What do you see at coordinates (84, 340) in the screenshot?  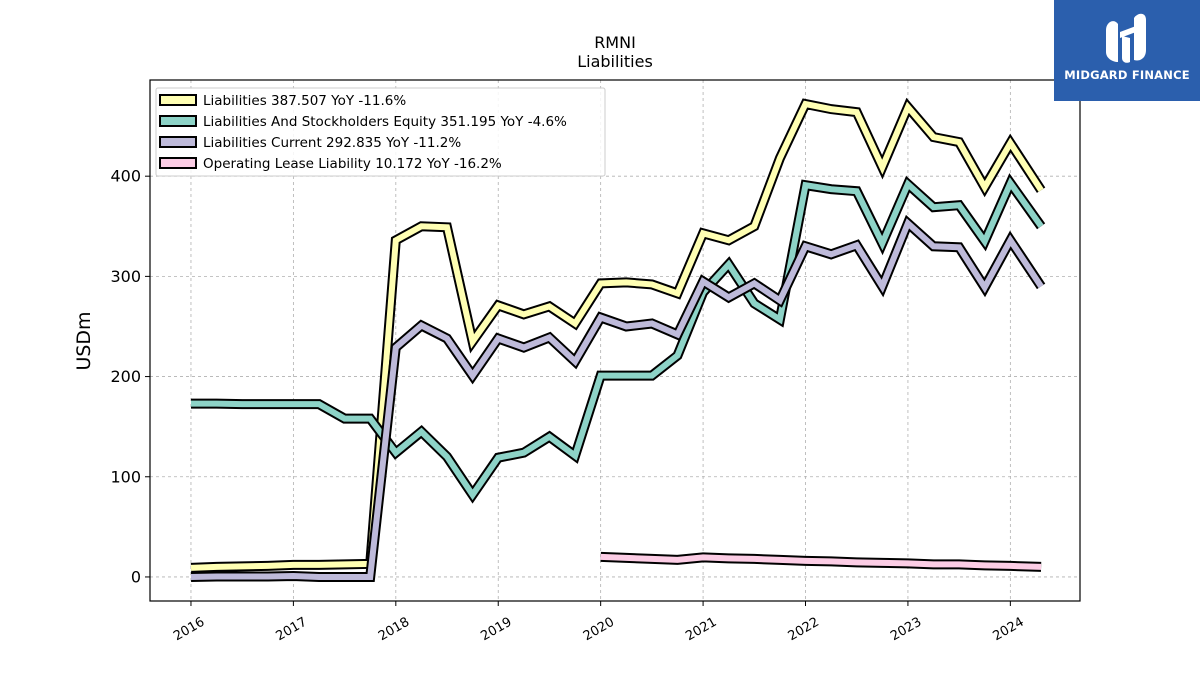 I see `y-axis-label: USDm` at bounding box center [84, 340].